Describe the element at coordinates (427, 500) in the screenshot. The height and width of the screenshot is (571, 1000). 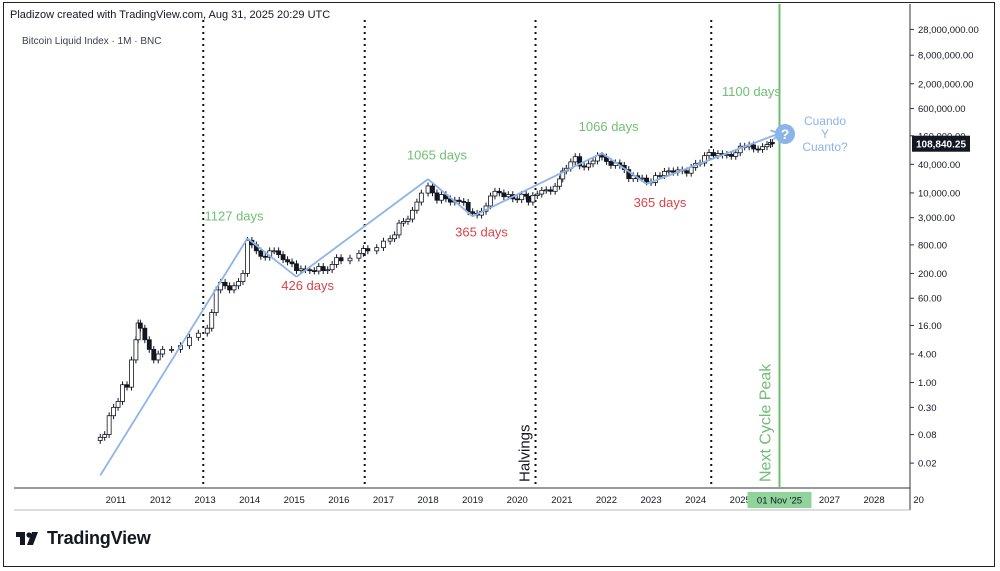
I see `x-tick-label: 2018` at that location.